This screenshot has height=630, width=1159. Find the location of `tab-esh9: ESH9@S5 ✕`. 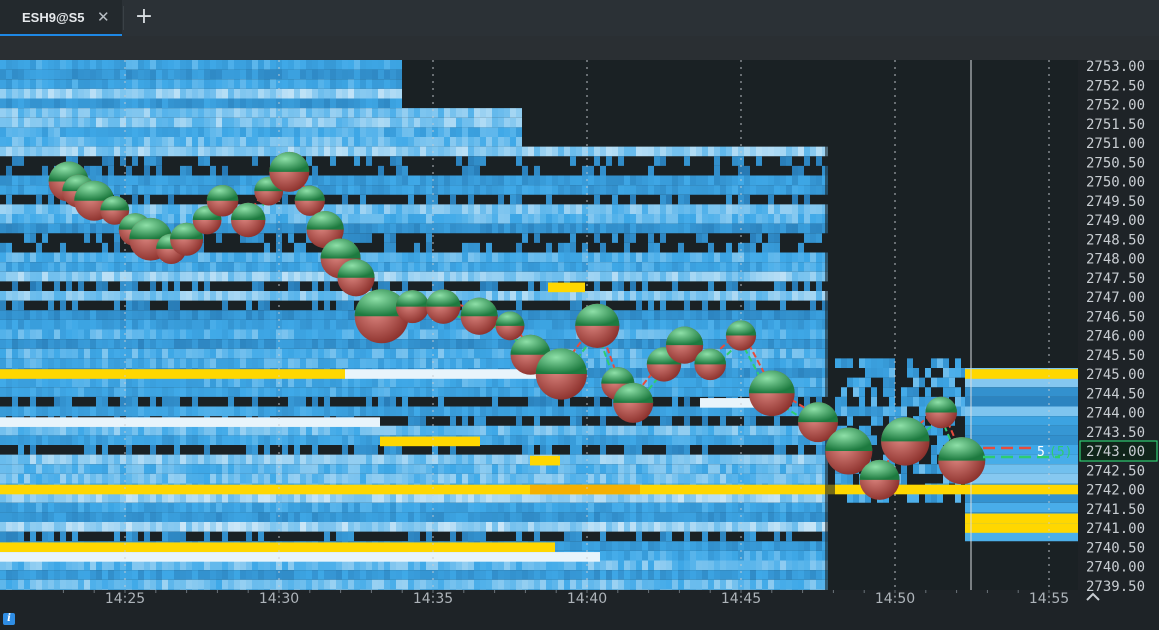

tab-esh9: ESH9@S5 ✕ is located at coordinates (61, 18).